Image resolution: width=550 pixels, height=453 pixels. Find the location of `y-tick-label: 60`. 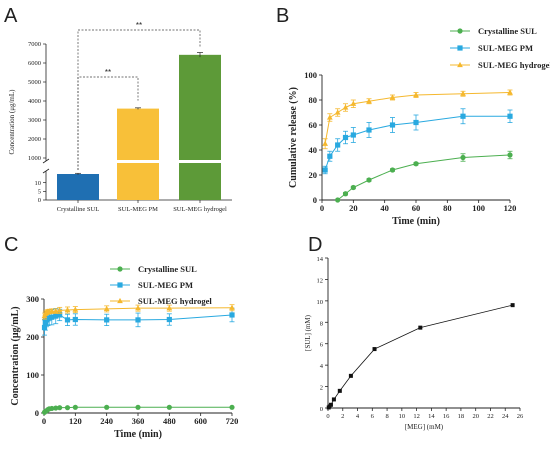

y-tick-label: 60 is located at coordinates (313, 125).